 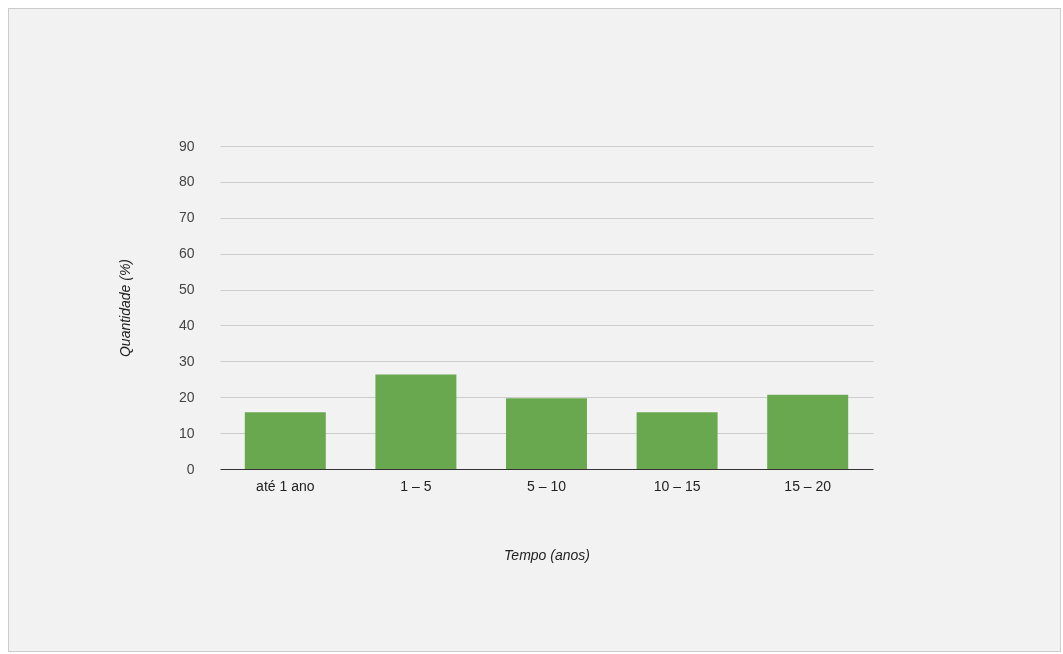 What do you see at coordinates (186, 181) in the screenshot?
I see `y-tick-label: 80` at bounding box center [186, 181].